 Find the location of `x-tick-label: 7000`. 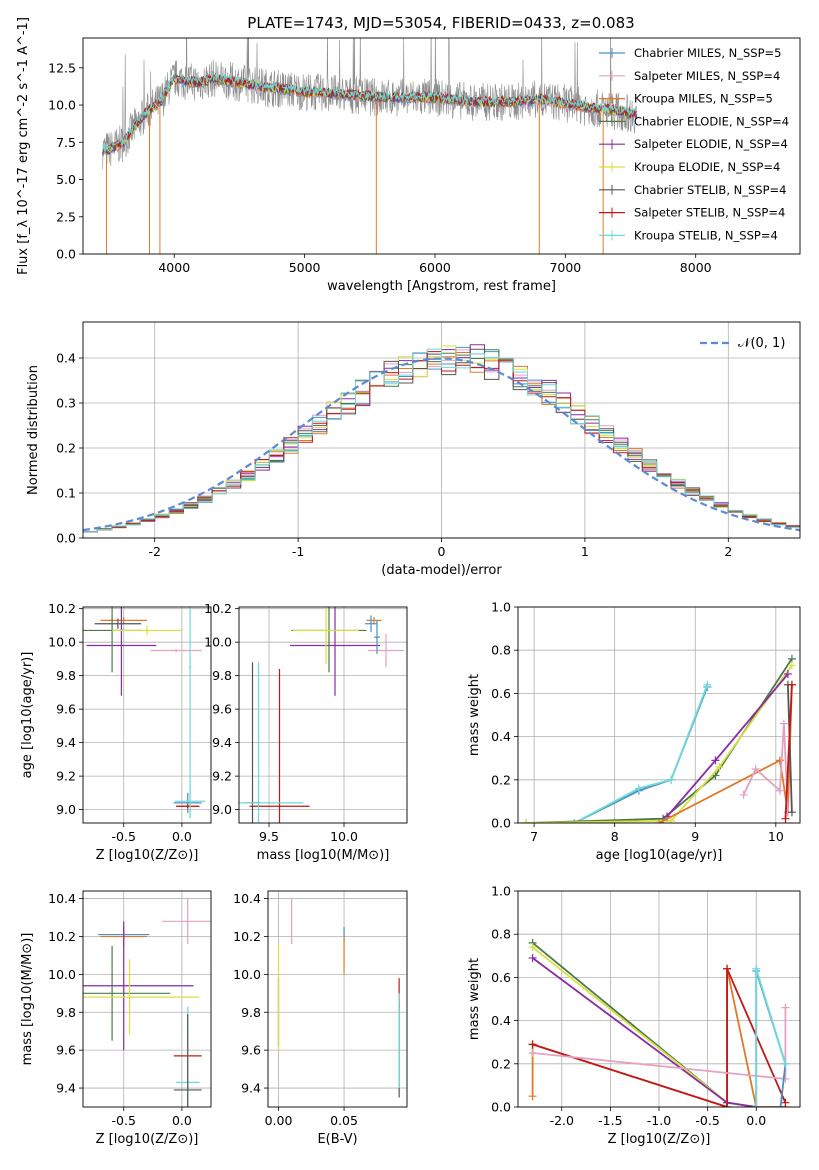

x-tick-label: 7000 is located at coordinates (565, 267).